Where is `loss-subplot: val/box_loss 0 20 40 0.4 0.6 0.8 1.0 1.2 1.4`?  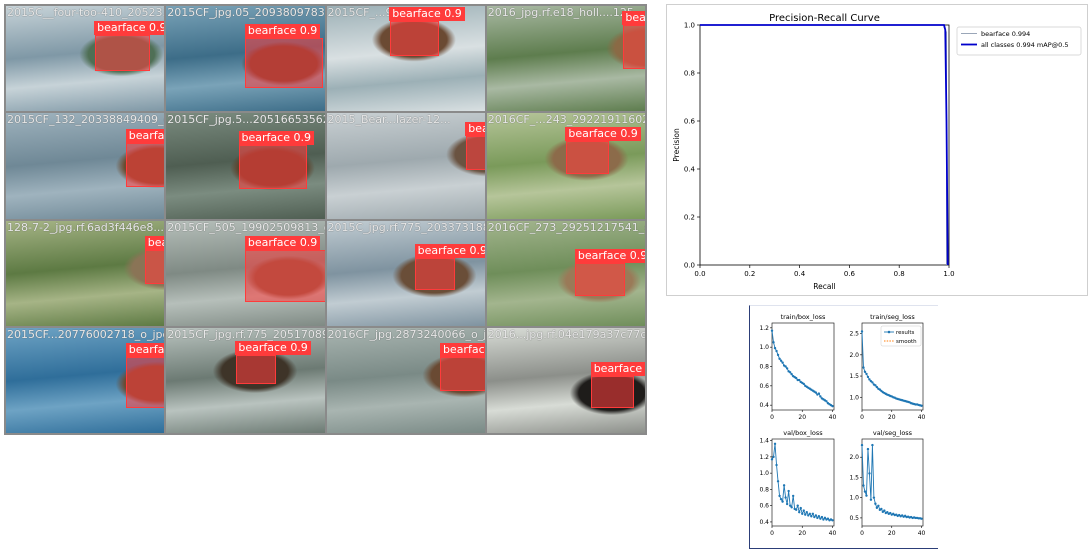
loss-subplot: val/box_loss 0 20 40 0.4 0.6 0.8 1.0 1.2 1.4 is located at coordinates (797, 483).